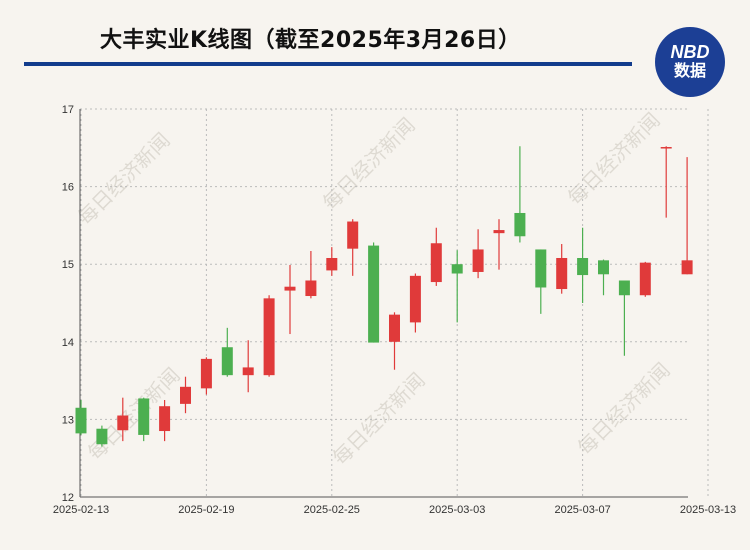 The width and height of the screenshot is (750, 550). Describe the element at coordinates (68, 498) in the screenshot. I see `y-tick-label: 12` at that location.